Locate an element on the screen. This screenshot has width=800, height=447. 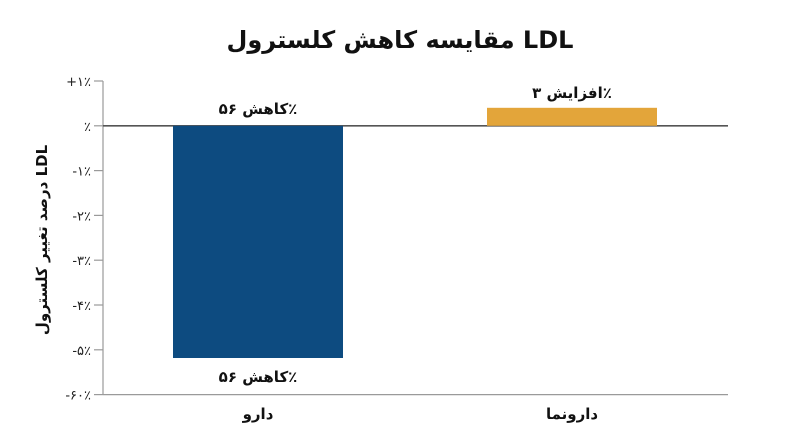
y-tick-label: -۵٪ is located at coordinates (81, 351).